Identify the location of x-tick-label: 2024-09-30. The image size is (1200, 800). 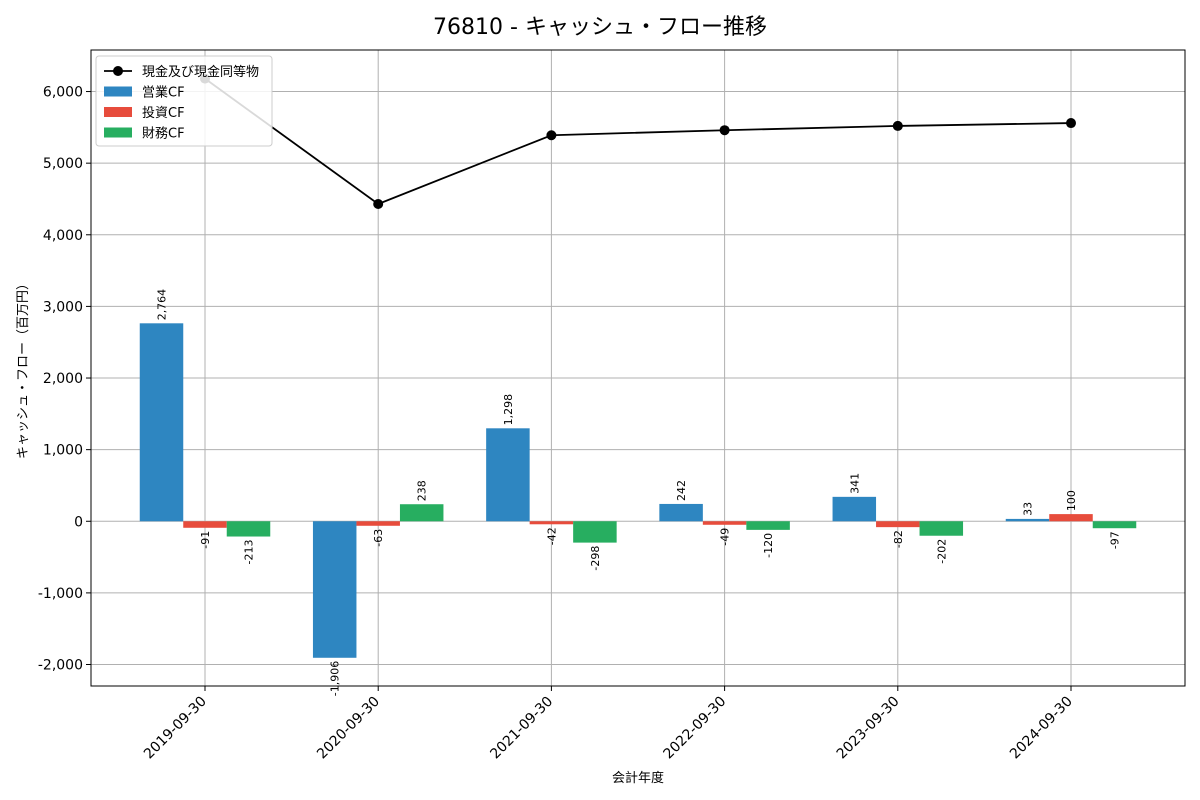
(1041, 728).